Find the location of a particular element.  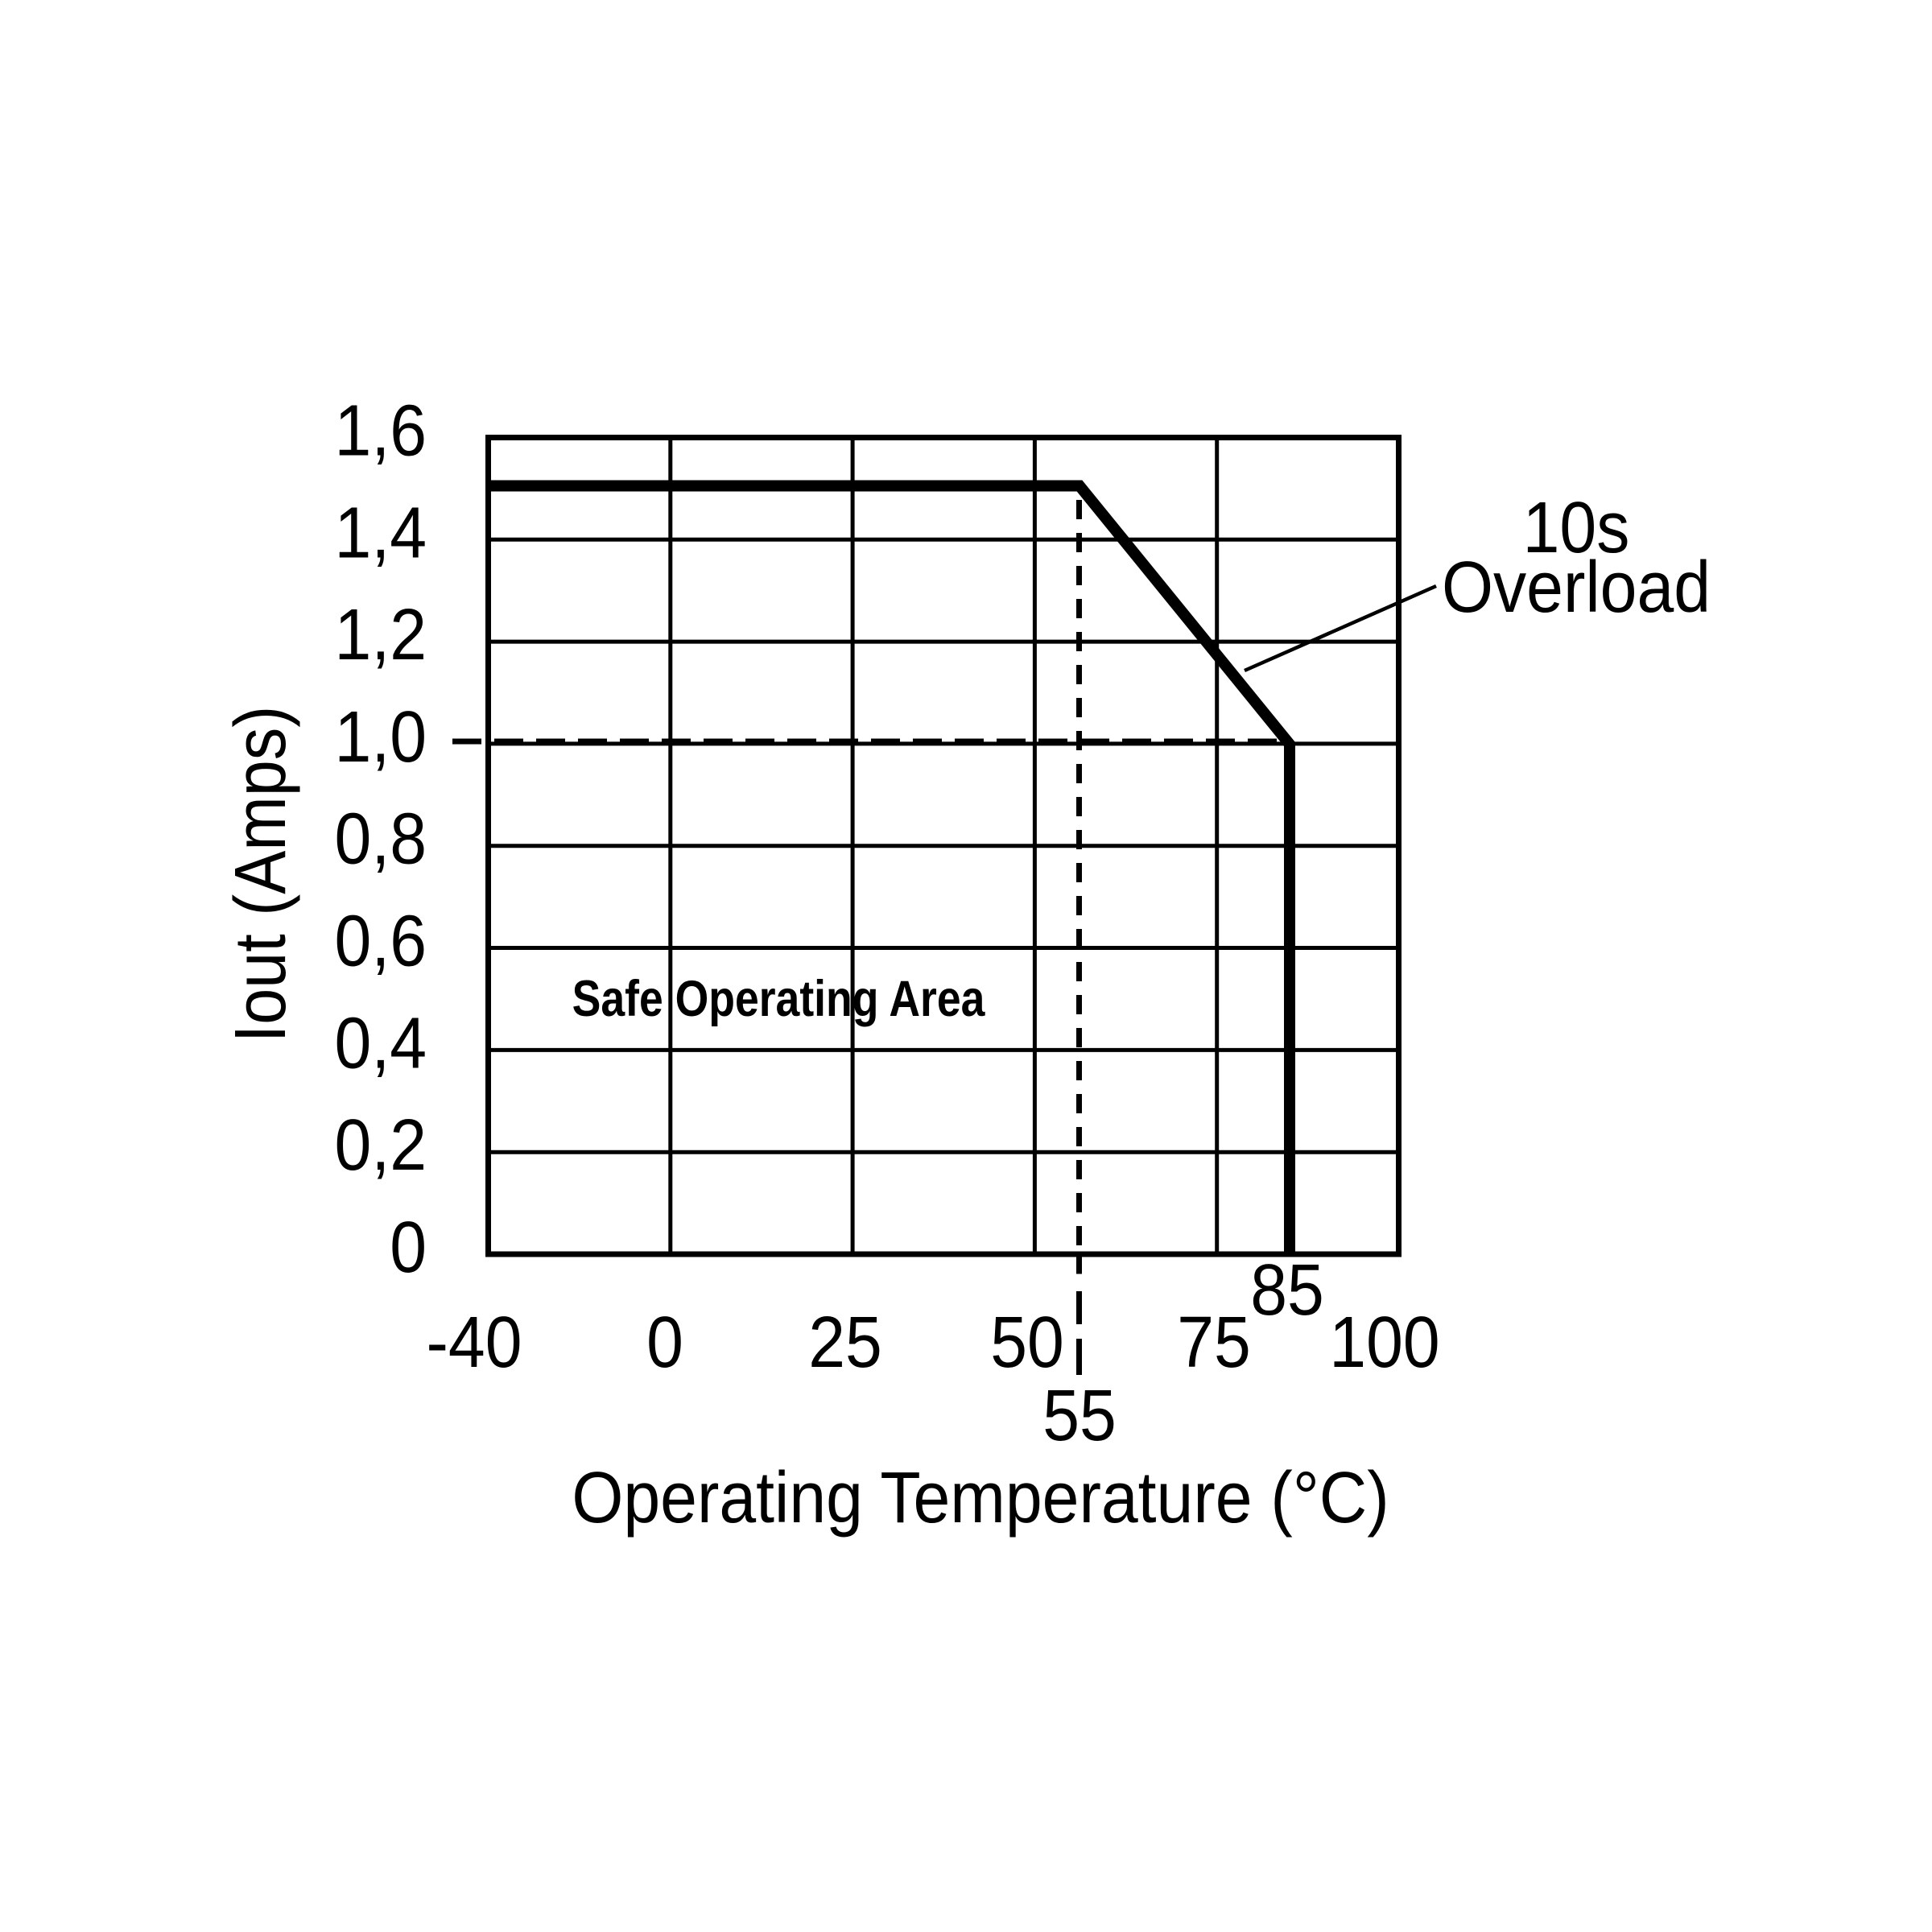

svg-text: Safe Operating Area is located at coordinates (778, 999).